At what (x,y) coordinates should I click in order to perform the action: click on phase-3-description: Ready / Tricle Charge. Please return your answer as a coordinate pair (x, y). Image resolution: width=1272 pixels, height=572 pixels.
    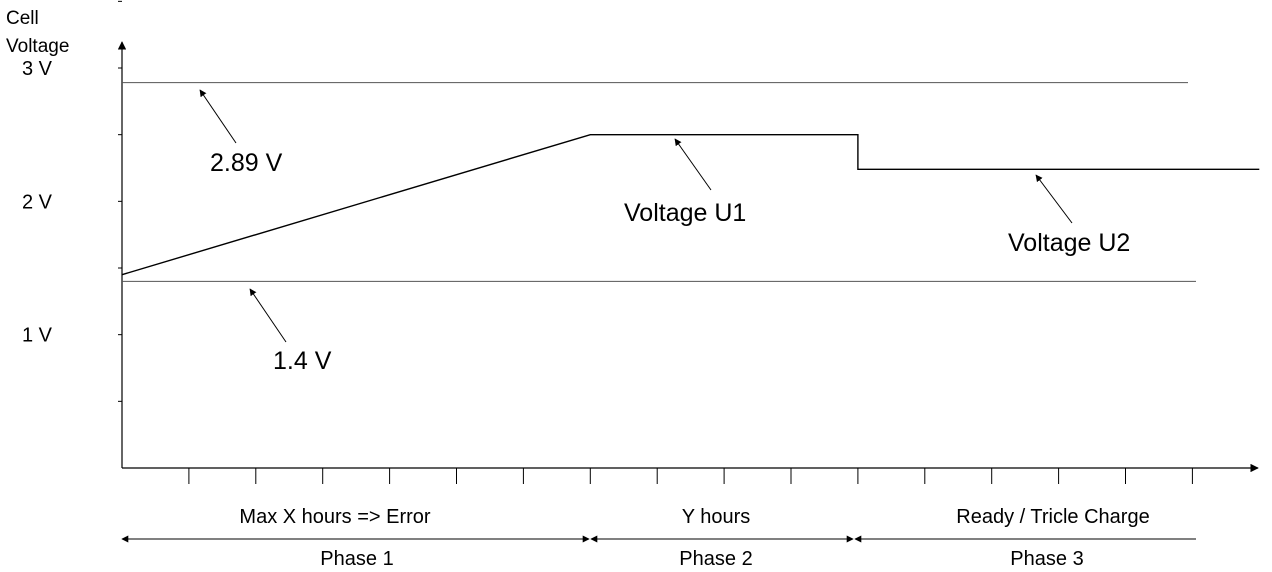
    Looking at the image, I should click on (1052, 517).